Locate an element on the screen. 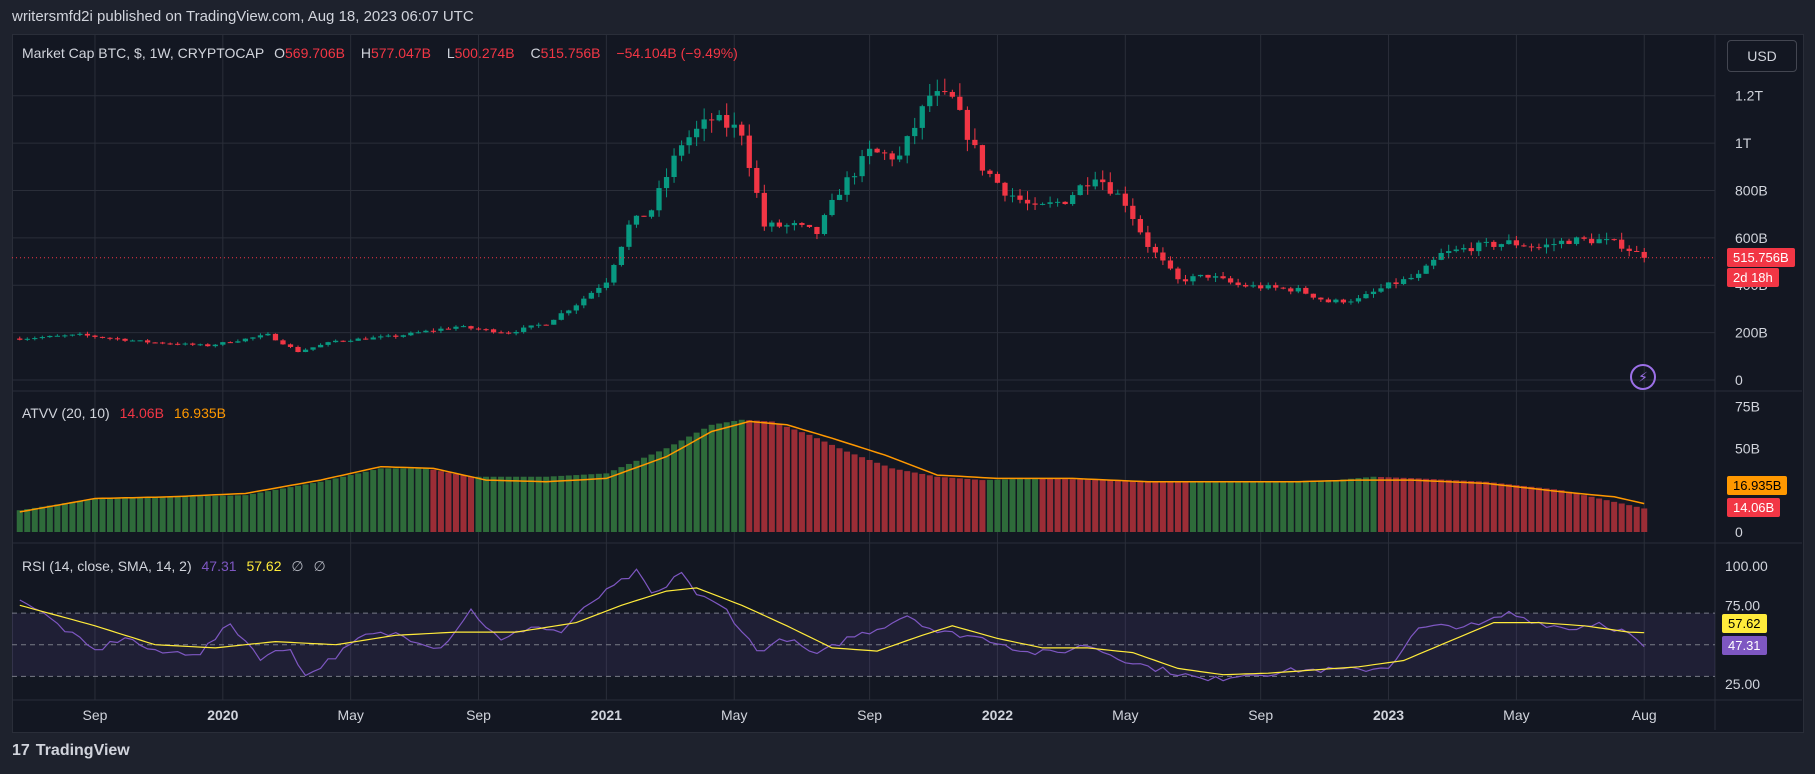 This screenshot has height=774, width=1815. volume-legend: ATVV (20, 10) 14.06B 16.935B is located at coordinates (127, 413).